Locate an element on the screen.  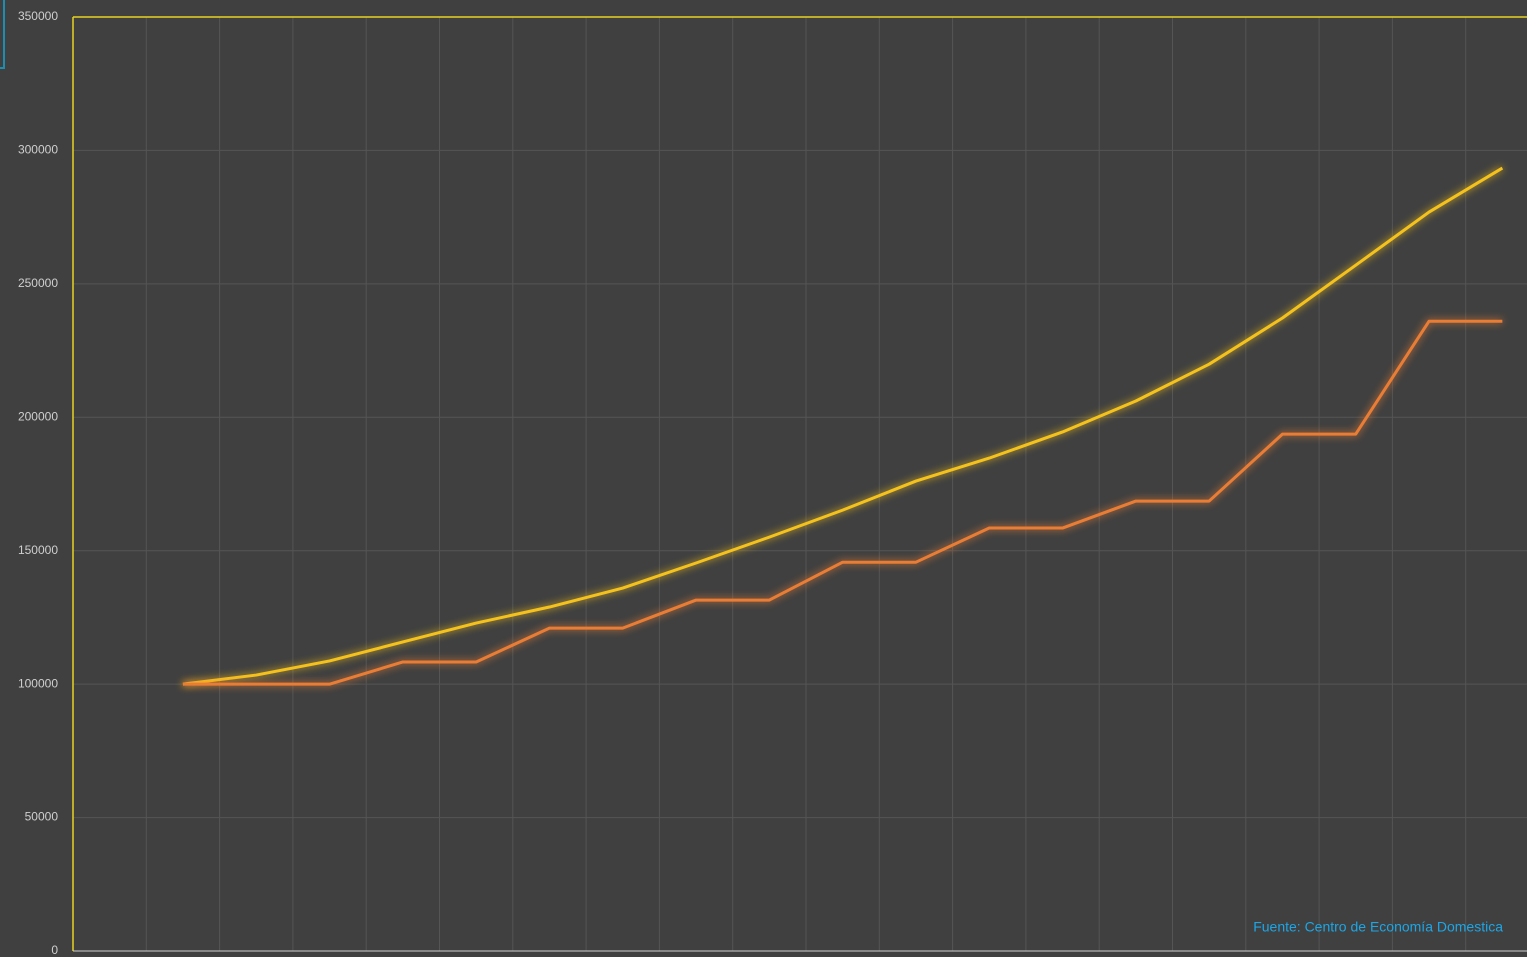
y-tick-label: 250000 is located at coordinates (38, 283).